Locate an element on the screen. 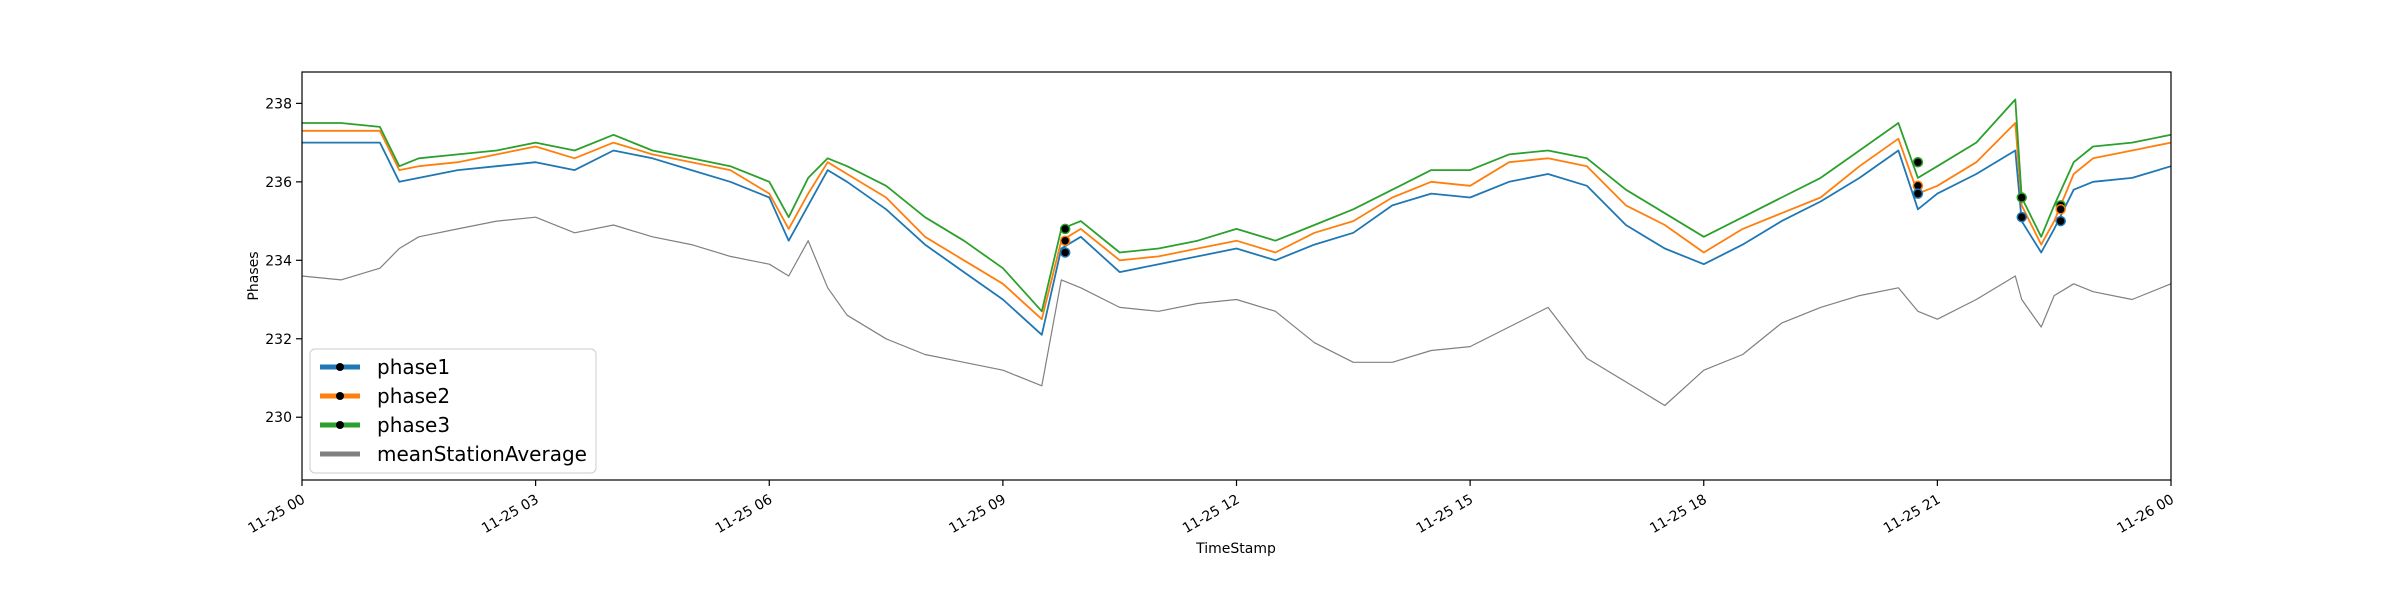 The width and height of the screenshot is (2400, 600). legend: phase1 phase2 phase3 meanStationAverage is located at coordinates (453, 411).